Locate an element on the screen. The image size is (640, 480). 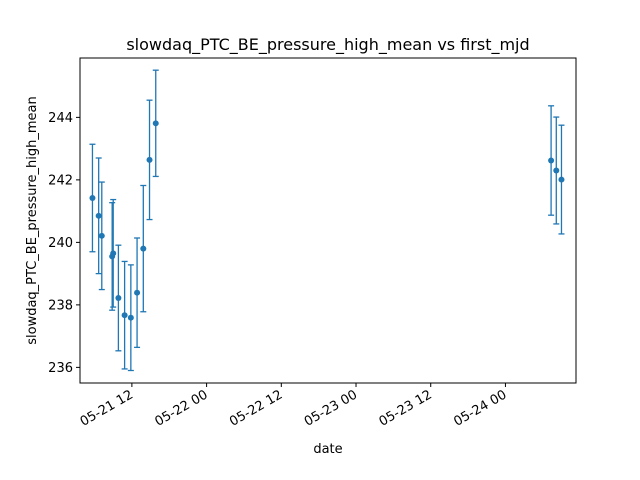
y-tick-label: 236 is located at coordinates (60, 368).